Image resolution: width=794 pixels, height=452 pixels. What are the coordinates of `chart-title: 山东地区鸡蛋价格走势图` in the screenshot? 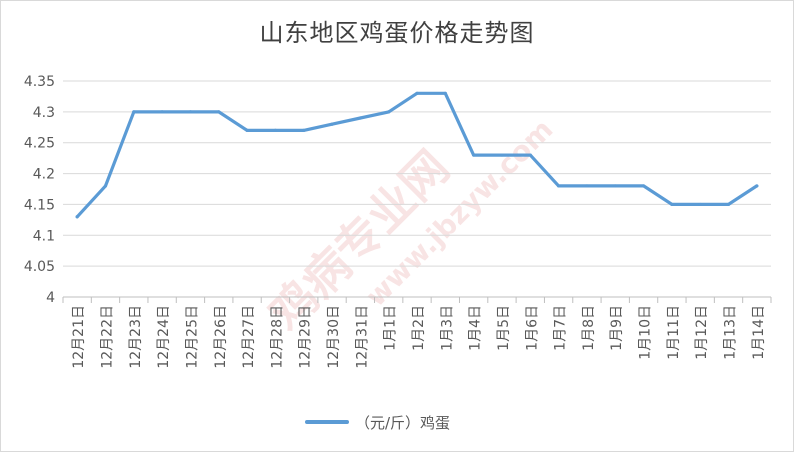 It's located at (397, 33).